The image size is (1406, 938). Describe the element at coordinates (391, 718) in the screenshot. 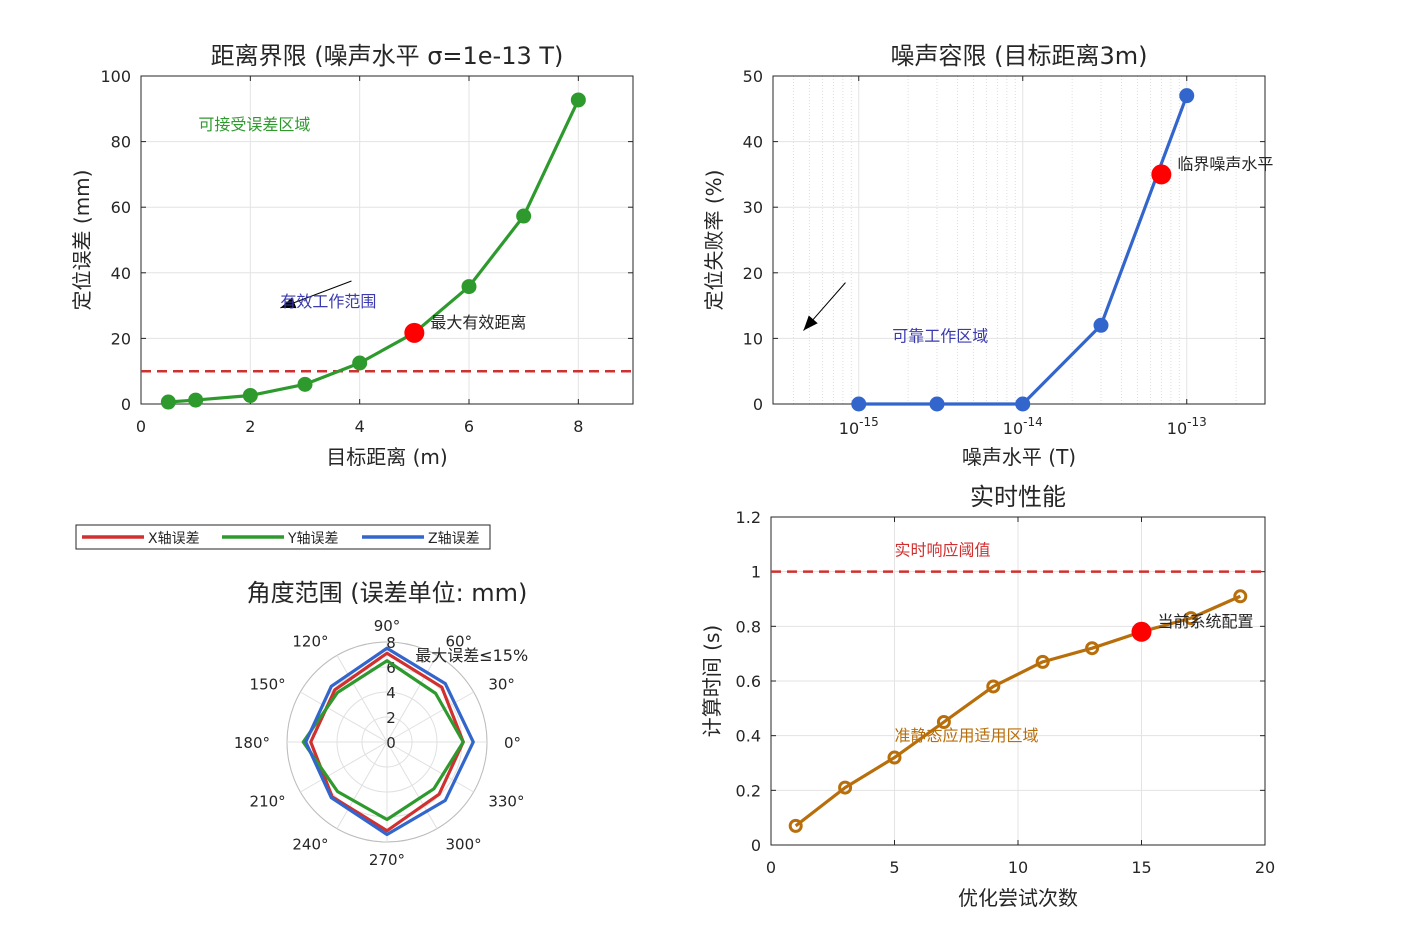

I see `r-tick-label: 2` at that location.